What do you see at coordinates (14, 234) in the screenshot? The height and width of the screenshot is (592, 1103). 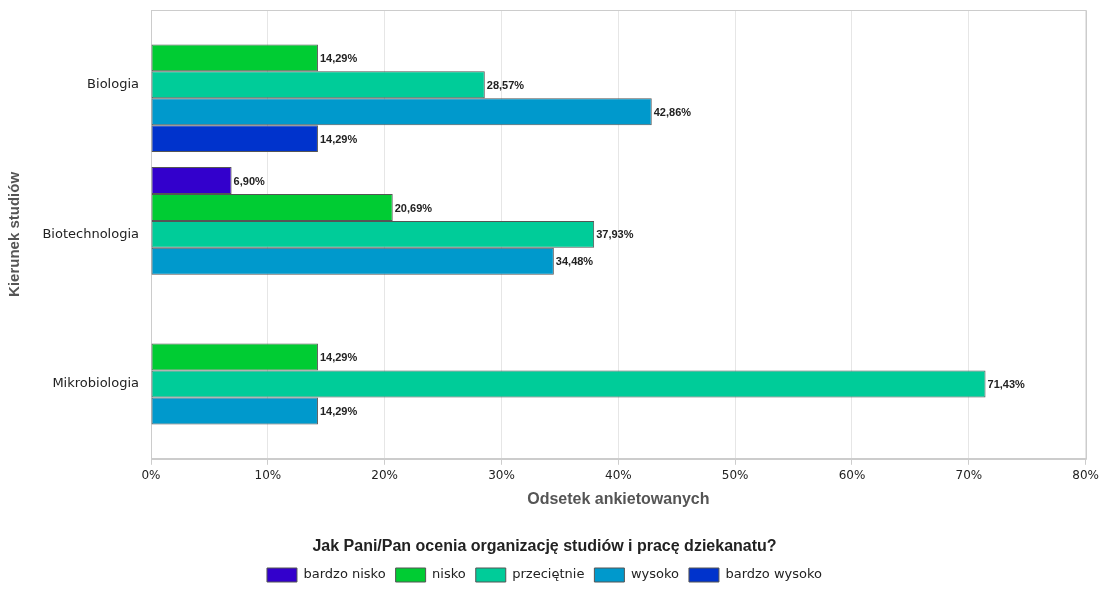 I see `y-axis-title: Kierunek studiów` at bounding box center [14, 234].